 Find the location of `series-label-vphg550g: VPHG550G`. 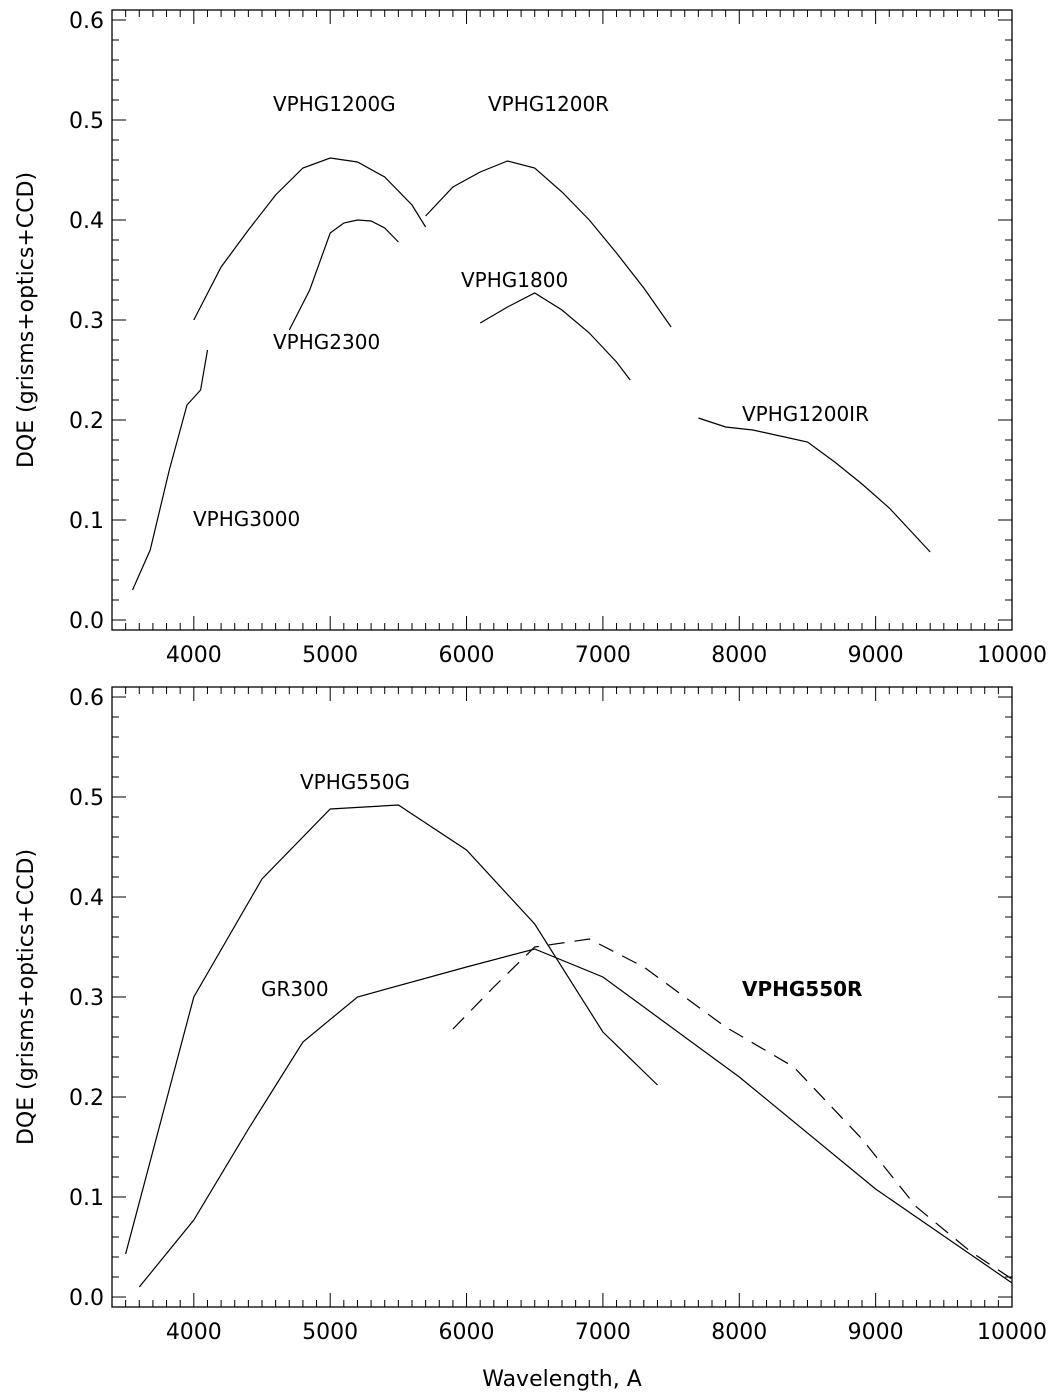

series-label-vphg550g: VPHG550G is located at coordinates (355, 782).